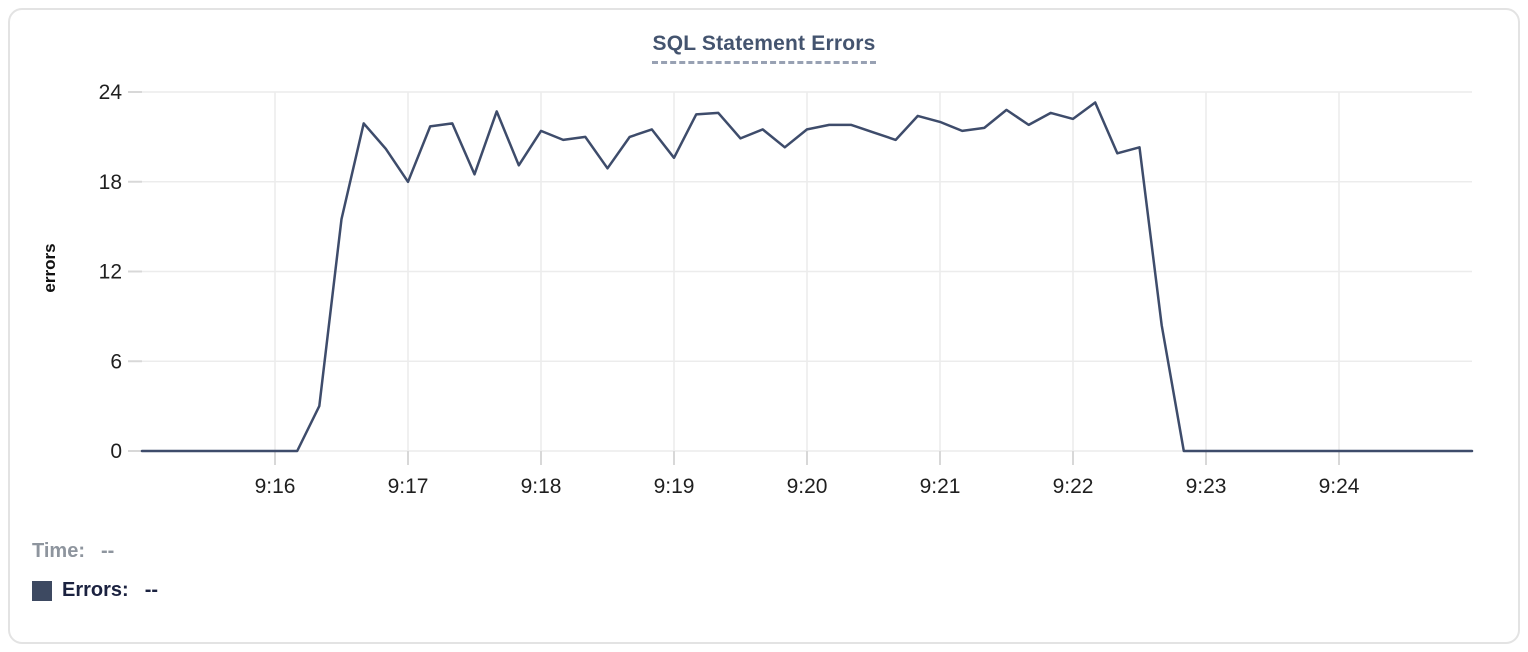 Image resolution: width=1528 pixels, height=652 pixels. What do you see at coordinates (1206, 486) in the screenshot?
I see `svg-text: 9:23` at bounding box center [1206, 486].